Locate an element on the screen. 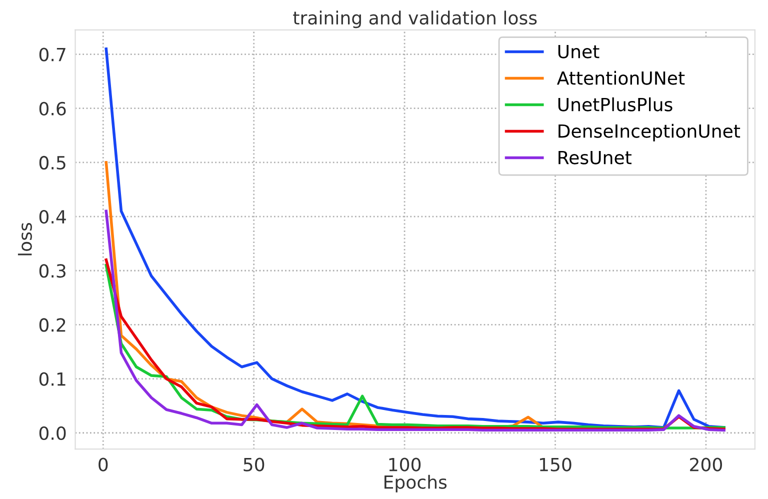 This screenshot has width=768, height=499. y-tick-label: 0.5 is located at coordinates (52, 163).